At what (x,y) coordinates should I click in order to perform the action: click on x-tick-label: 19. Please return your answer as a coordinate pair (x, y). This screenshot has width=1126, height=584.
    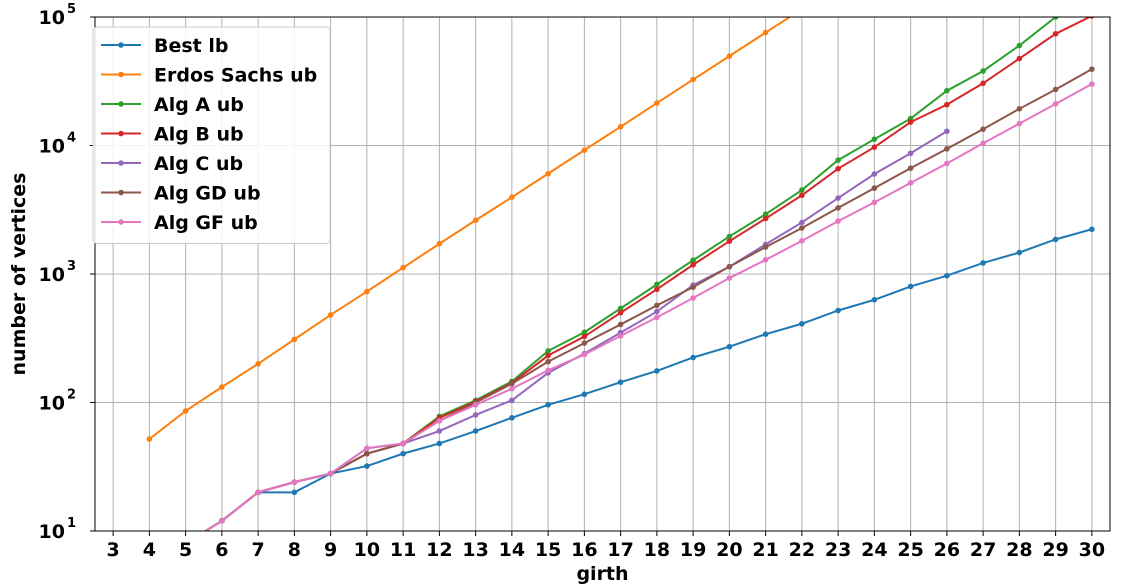
    Looking at the image, I should click on (693, 550).